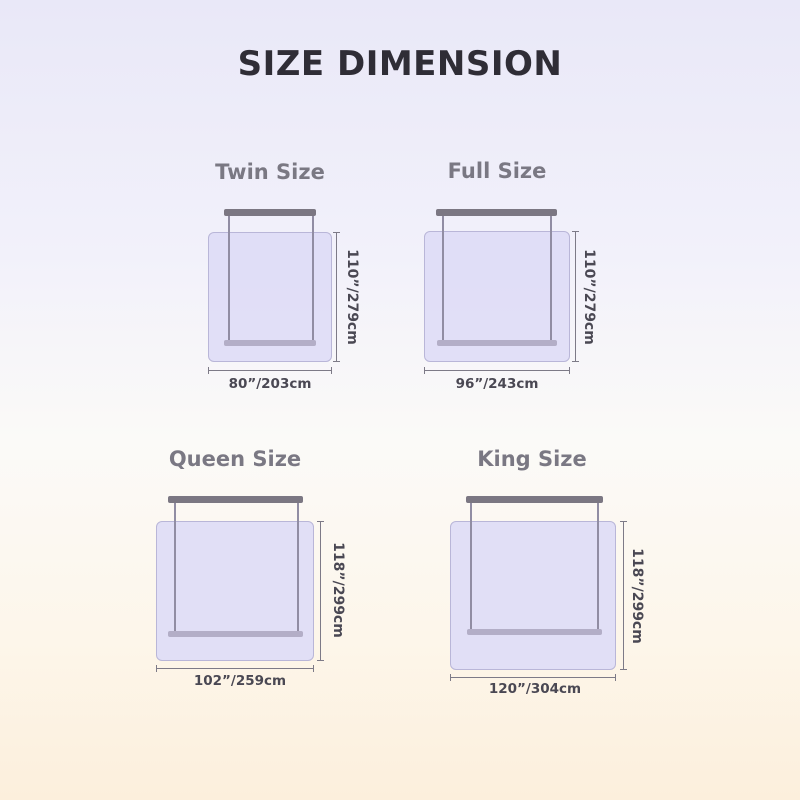 The height and width of the screenshot is (800, 800). What do you see at coordinates (298, 567) in the screenshot?
I see `queen-right-wire` at bounding box center [298, 567].